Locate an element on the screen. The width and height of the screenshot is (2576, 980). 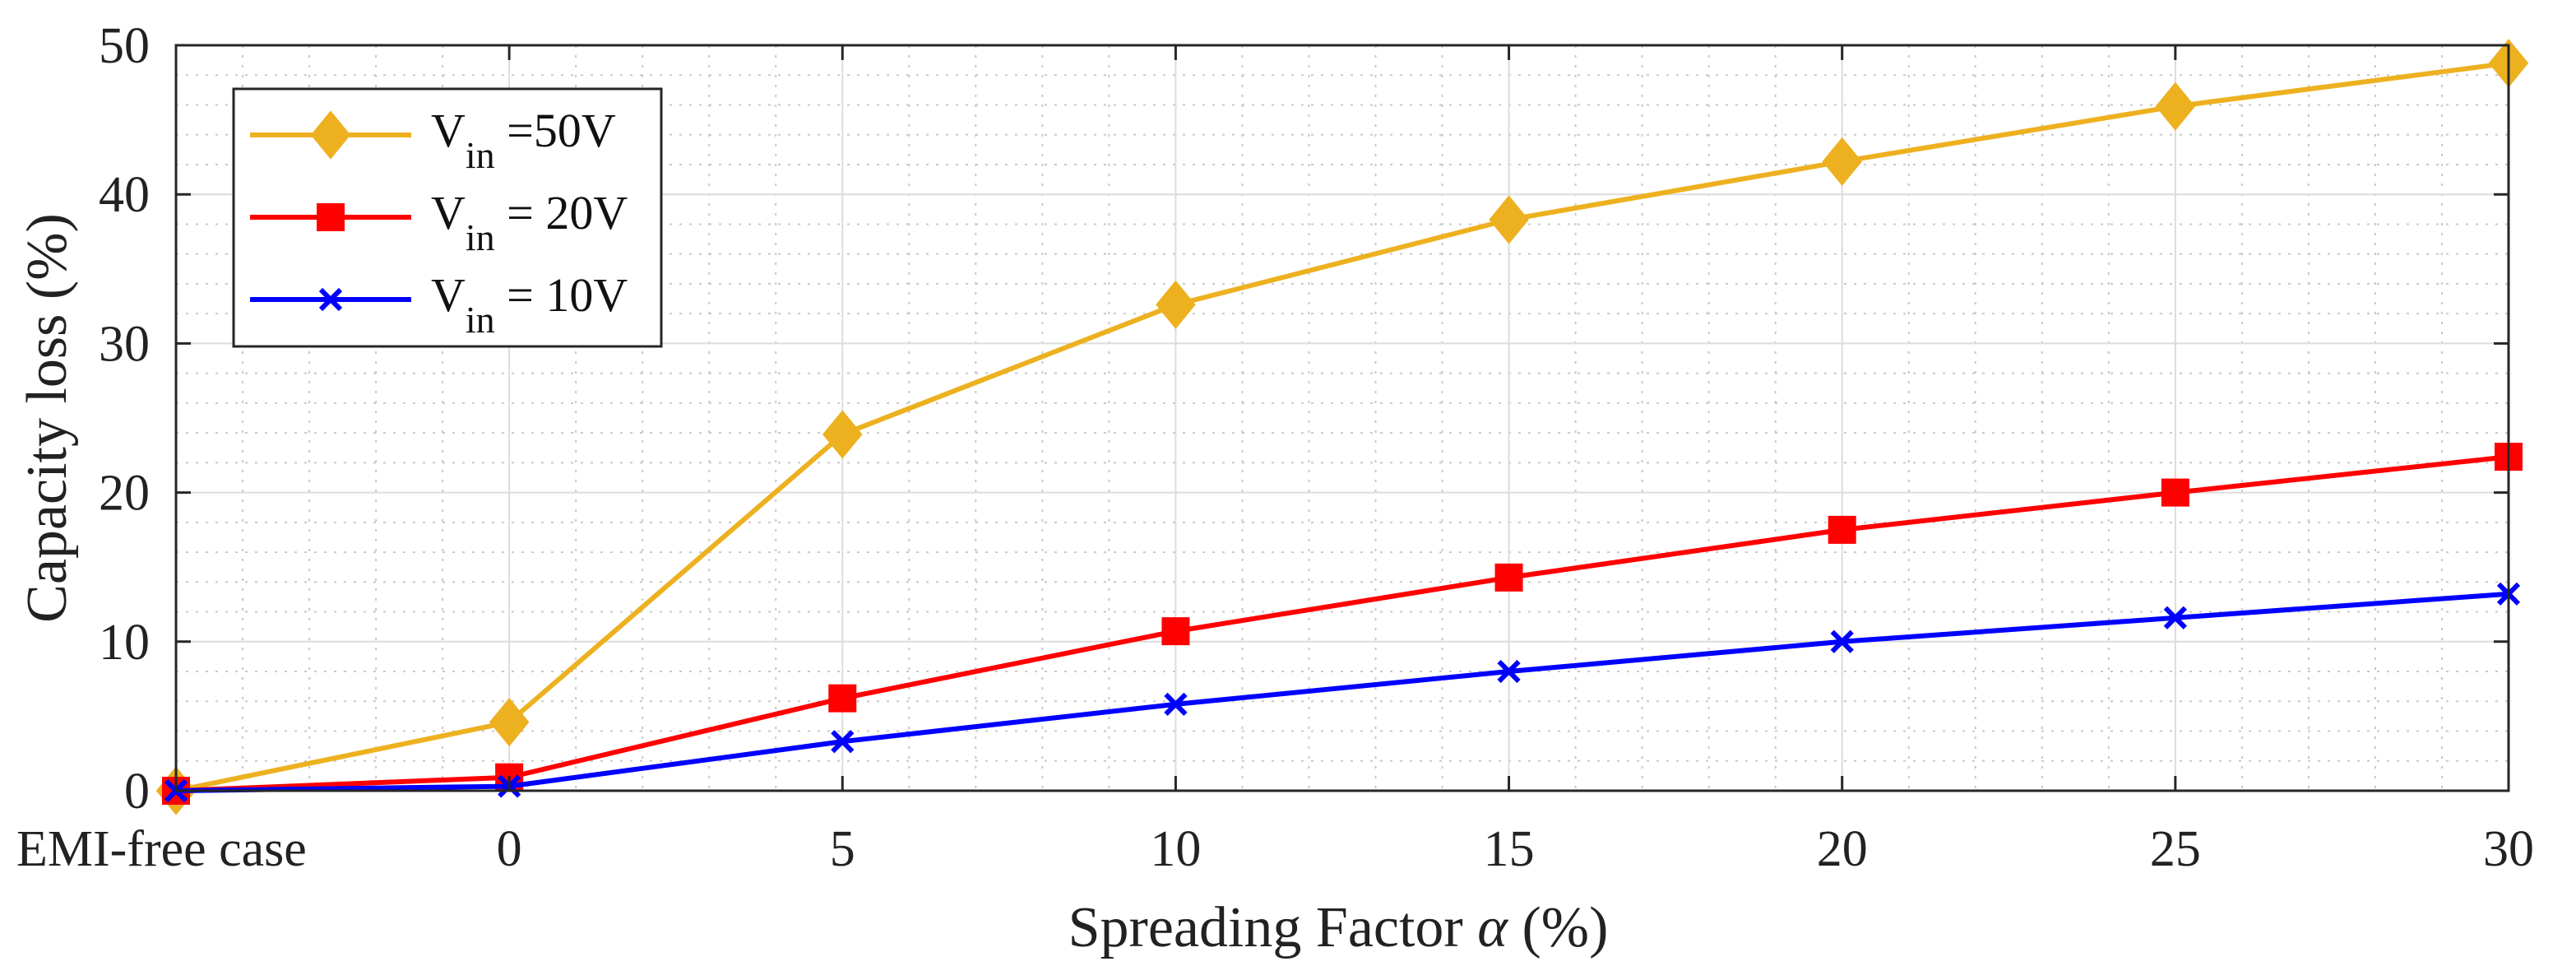
legend-label: Vin = 20V is located at coordinates (530, 222).